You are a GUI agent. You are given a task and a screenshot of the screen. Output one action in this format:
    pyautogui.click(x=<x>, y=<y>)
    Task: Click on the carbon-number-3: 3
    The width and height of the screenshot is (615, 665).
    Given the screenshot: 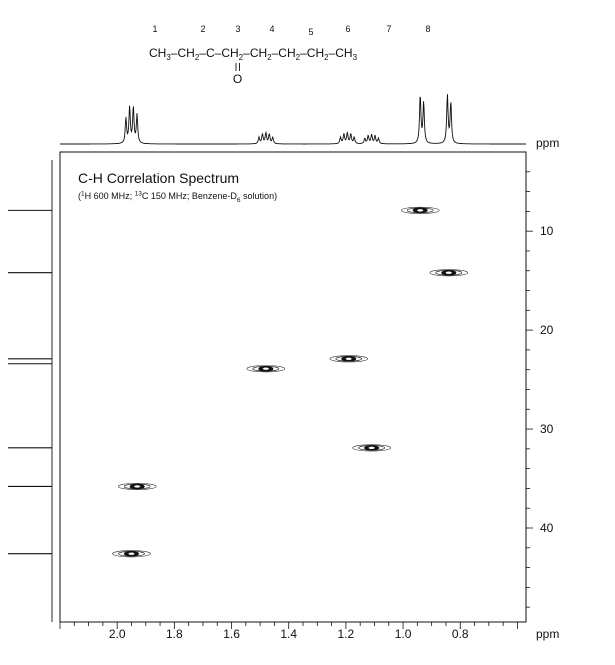 What is the action you would take?
    pyautogui.click(x=237, y=29)
    